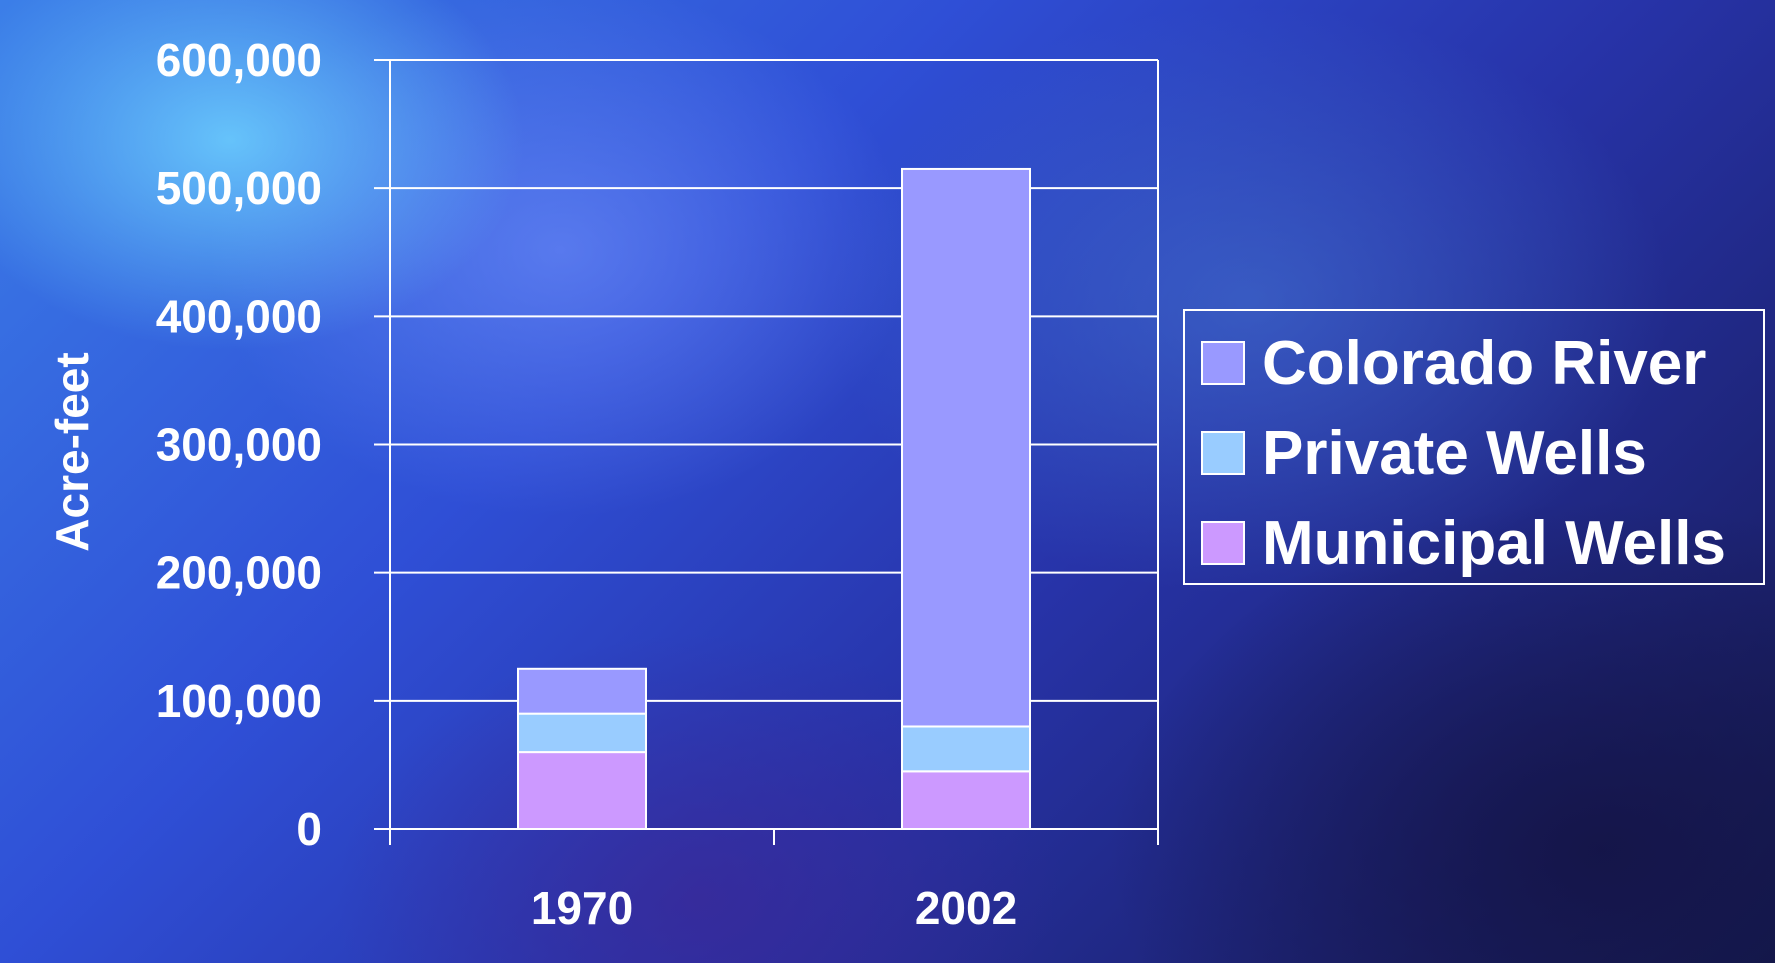 The width and height of the screenshot is (1775, 963). What do you see at coordinates (582, 691) in the screenshot?
I see `bar-colorado-river-1970` at bounding box center [582, 691].